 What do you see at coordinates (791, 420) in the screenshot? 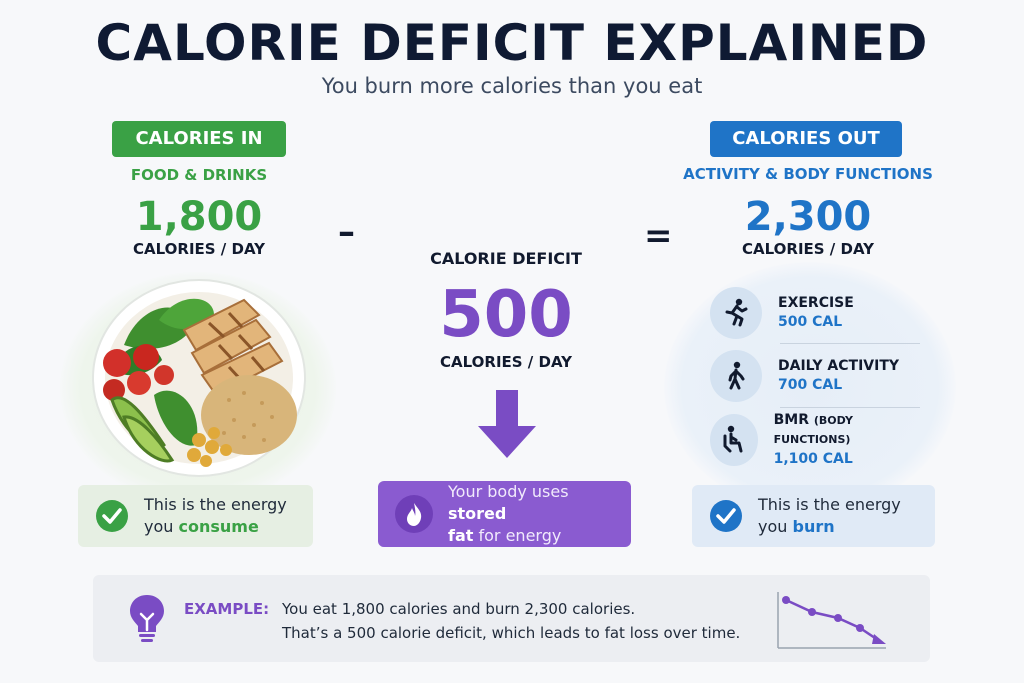
I see `activity-label: BMR` at bounding box center [791, 420].